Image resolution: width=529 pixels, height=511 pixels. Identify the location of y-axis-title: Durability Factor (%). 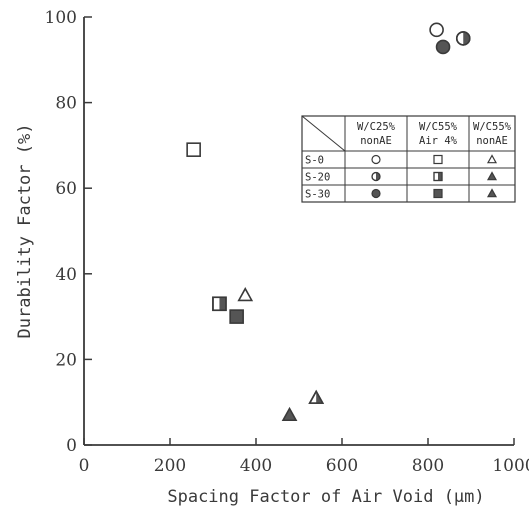
(25, 231).